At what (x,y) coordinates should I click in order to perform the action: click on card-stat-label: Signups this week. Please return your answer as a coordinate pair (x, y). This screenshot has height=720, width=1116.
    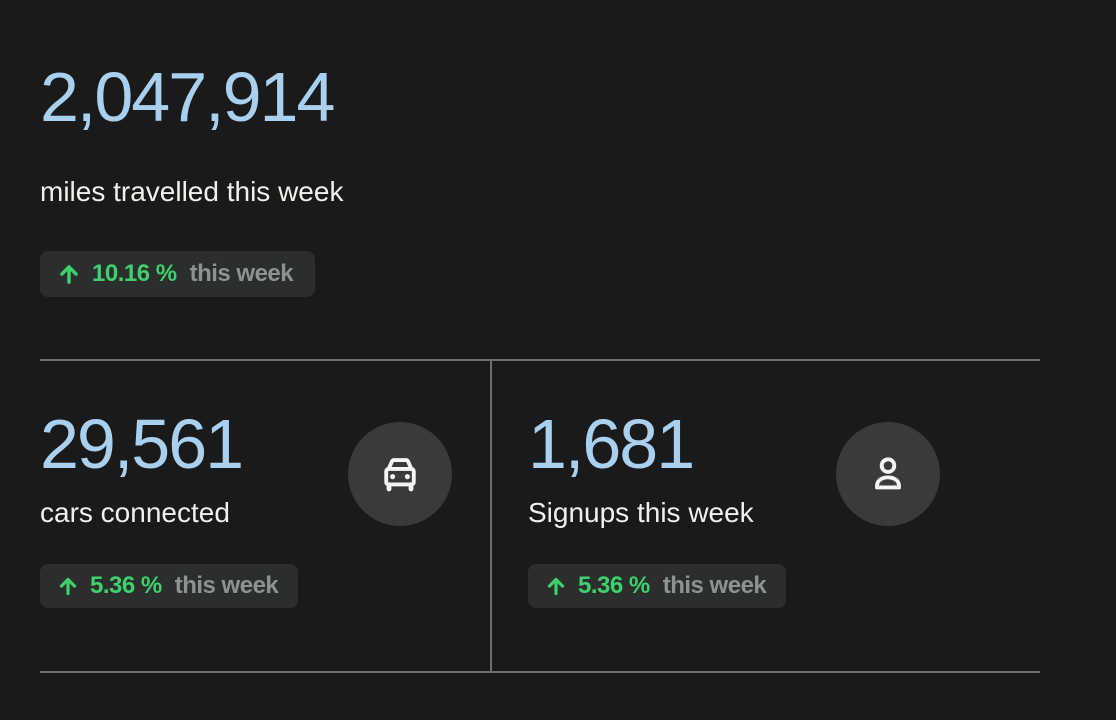
    Looking at the image, I should click on (641, 513).